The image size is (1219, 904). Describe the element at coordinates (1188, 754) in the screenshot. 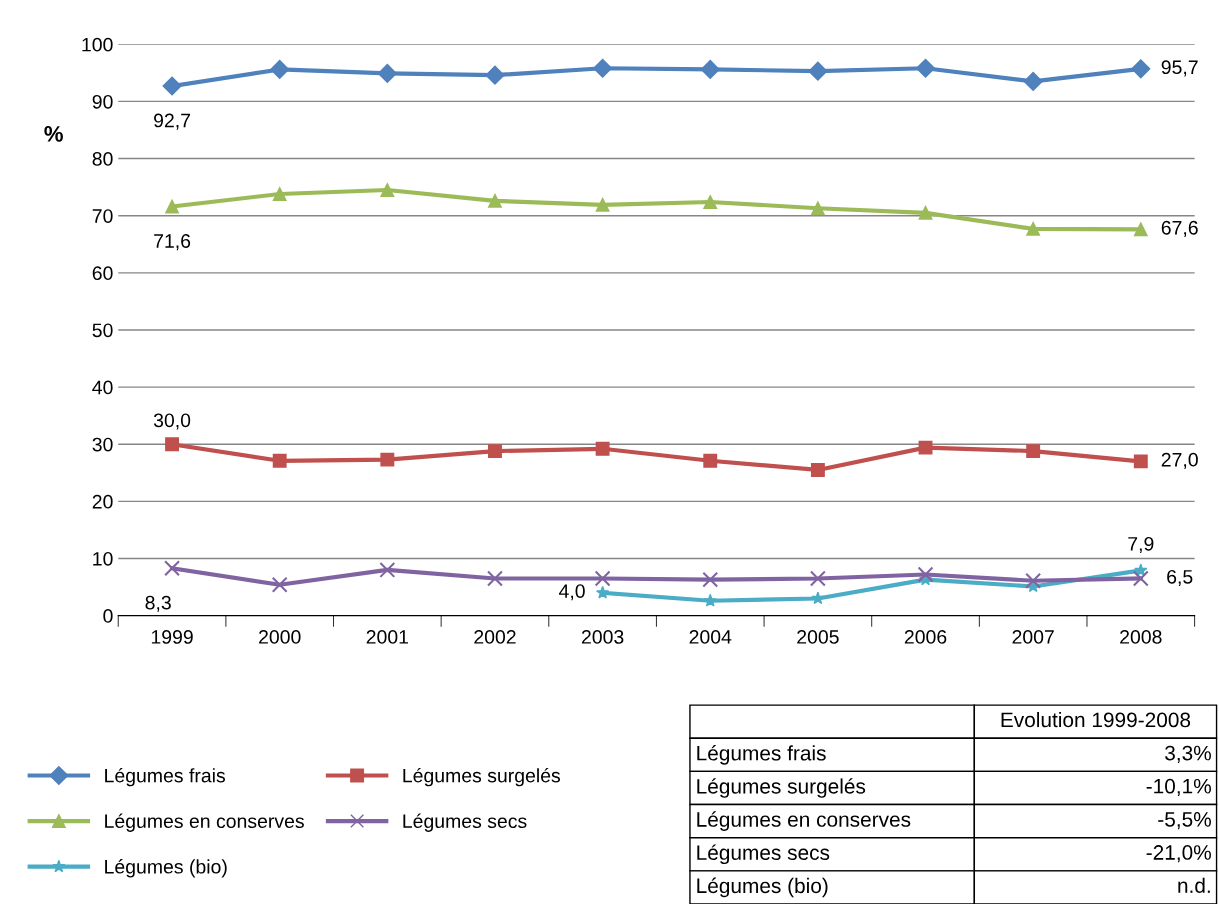

I see `text: 3,3%` at that location.